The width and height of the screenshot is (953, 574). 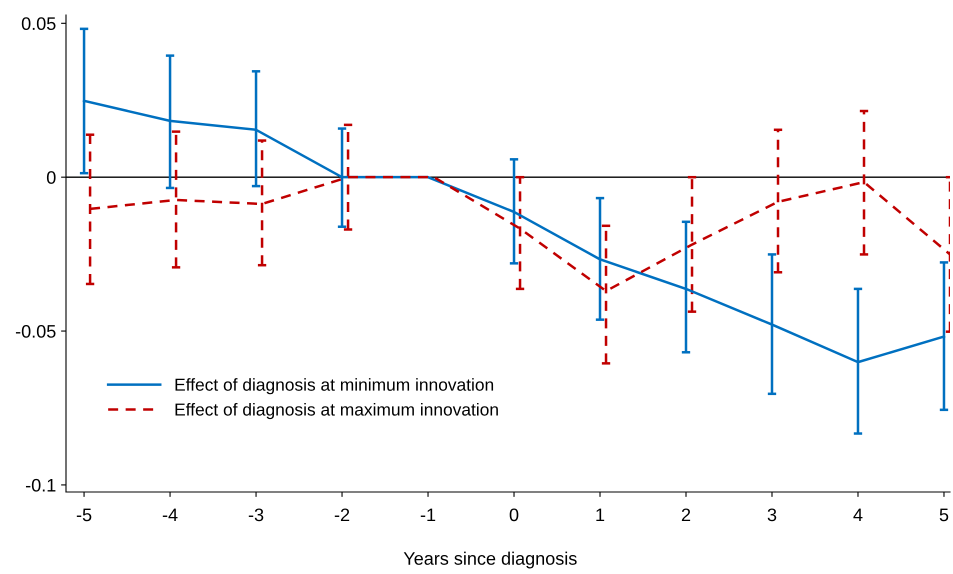 What do you see at coordinates (772, 515) in the screenshot?
I see `x-tick-label: 3` at bounding box center [772, 515].